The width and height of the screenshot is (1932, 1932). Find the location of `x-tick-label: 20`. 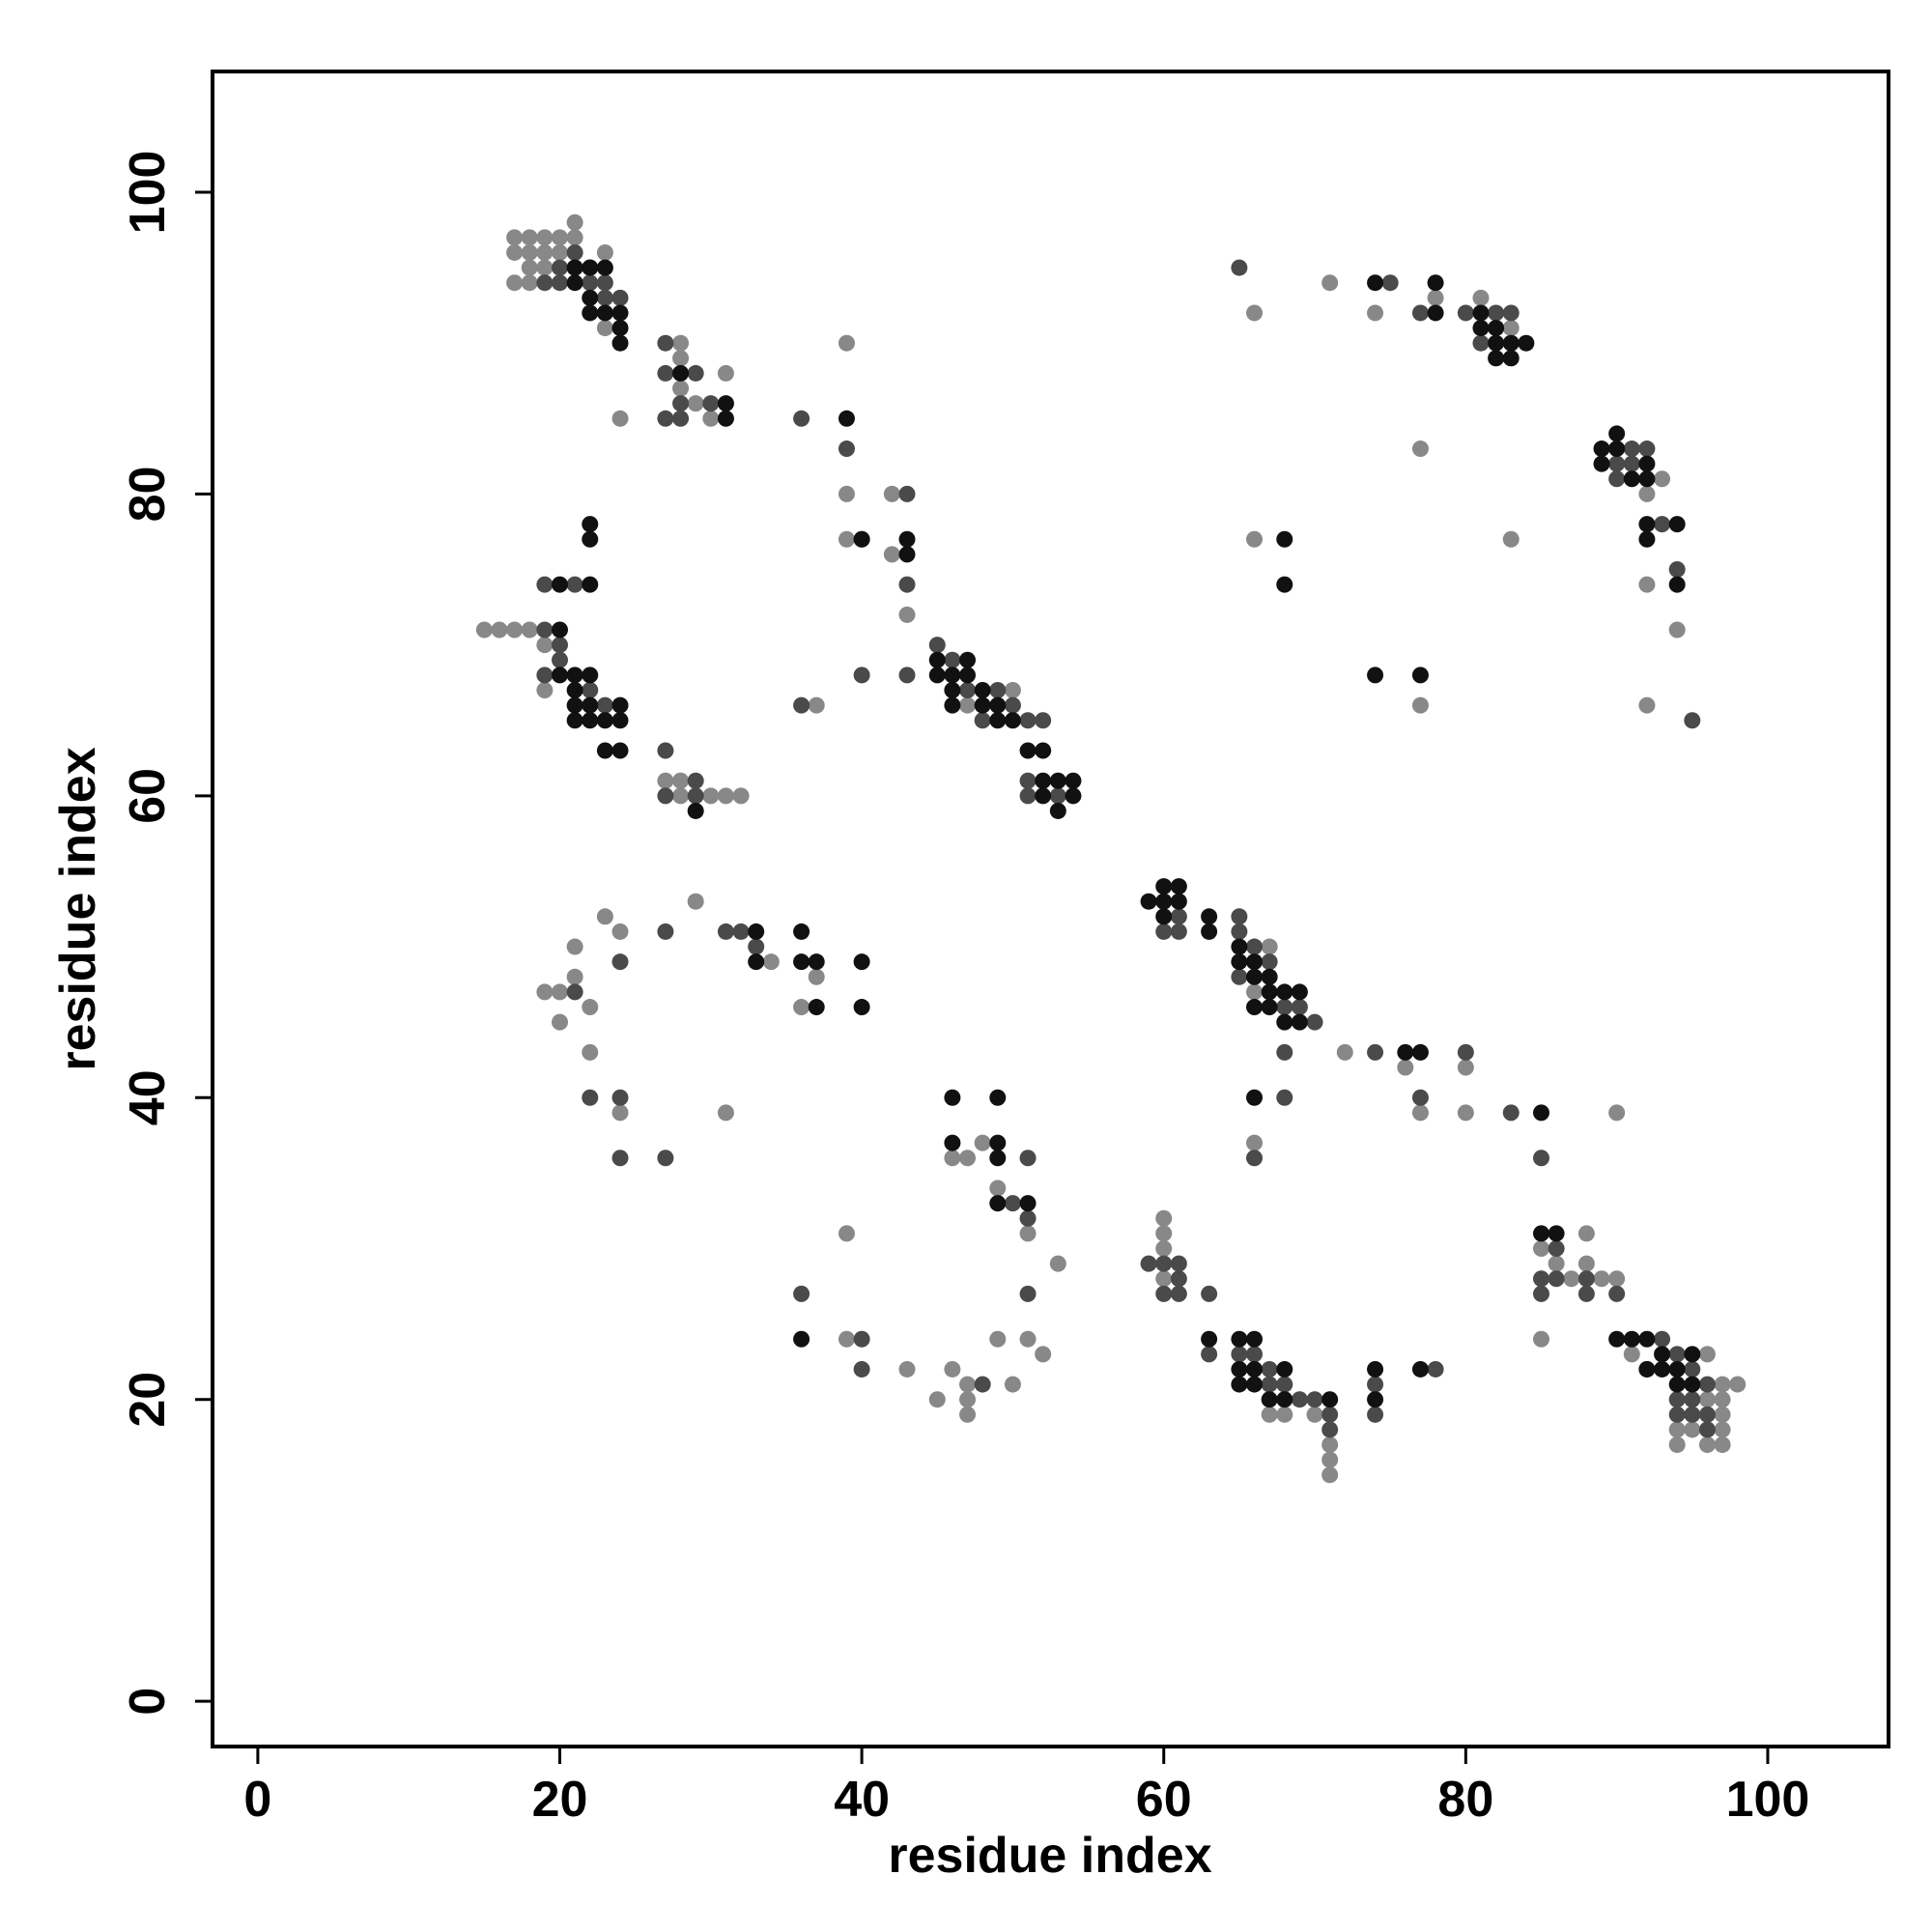

x-tick-label: 20 is located at coordinates (560, 1800).